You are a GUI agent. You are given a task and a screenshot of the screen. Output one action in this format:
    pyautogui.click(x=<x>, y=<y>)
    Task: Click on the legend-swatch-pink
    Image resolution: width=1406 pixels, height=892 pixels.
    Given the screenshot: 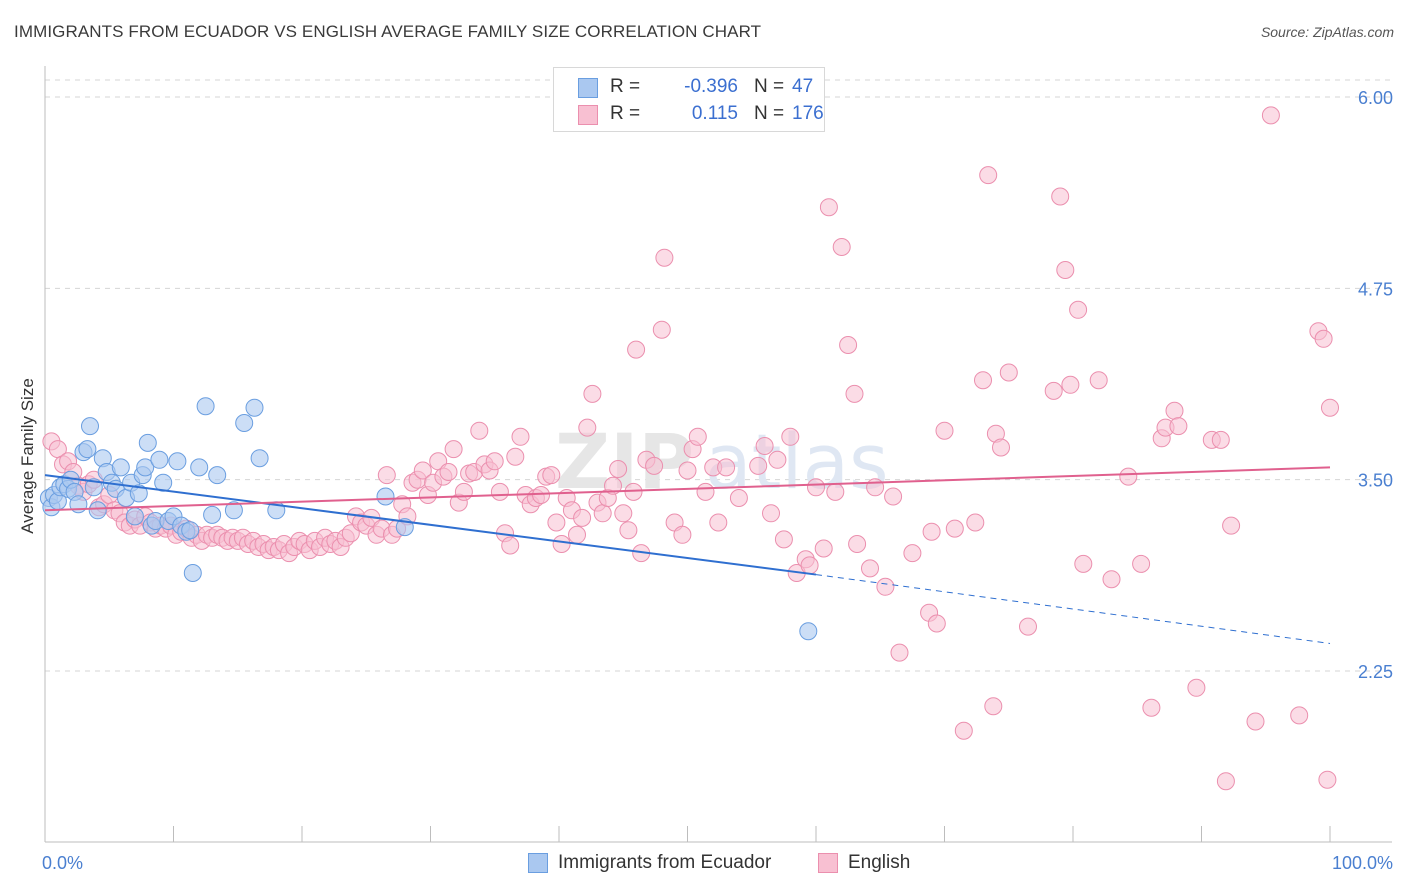 What is the action you would take?
    pyautogui.click(x=588, y=115)
    